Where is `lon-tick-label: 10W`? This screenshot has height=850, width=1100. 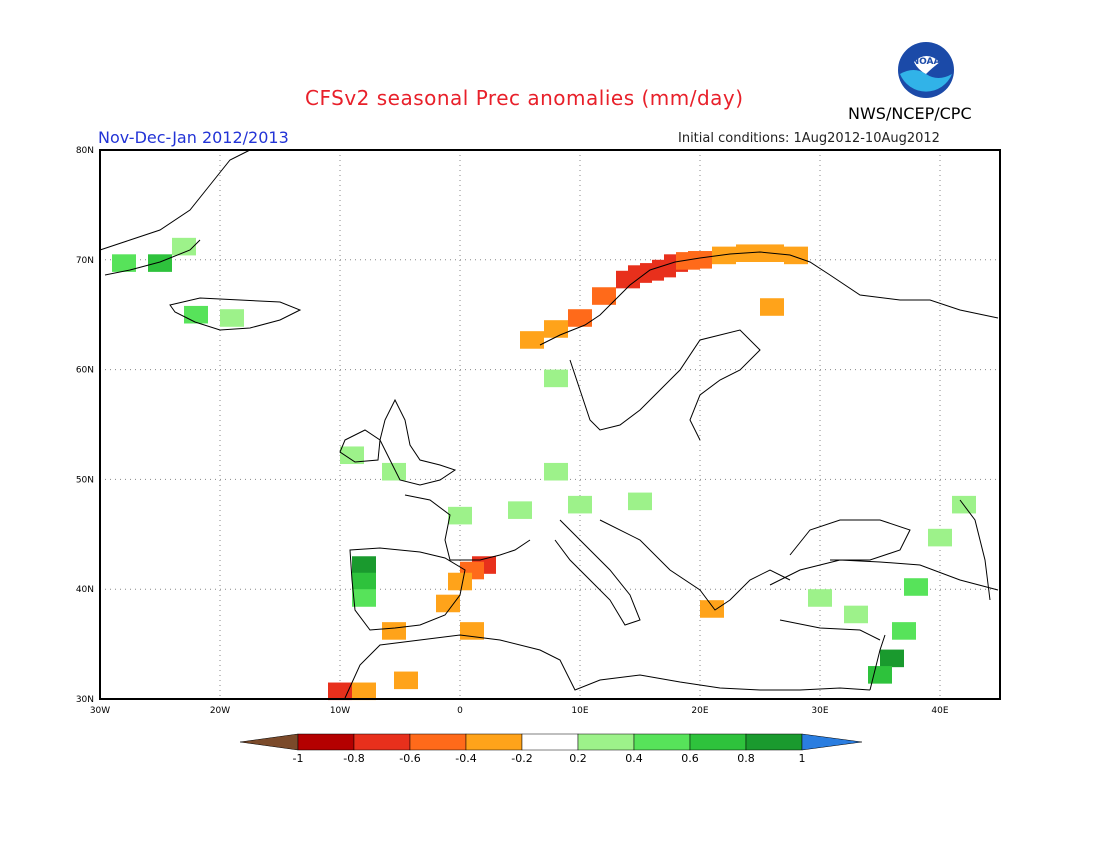
lon-tick-label: 10W is located at coordinates (340, 711).